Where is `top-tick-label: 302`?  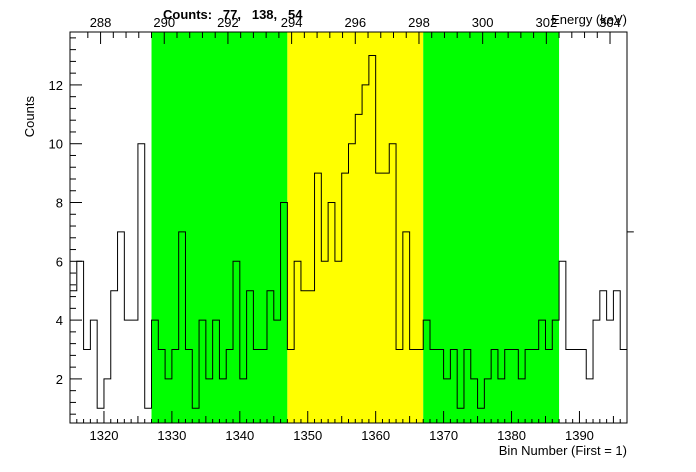 top-tick-label: 302 is located at coordinates (546, 22).